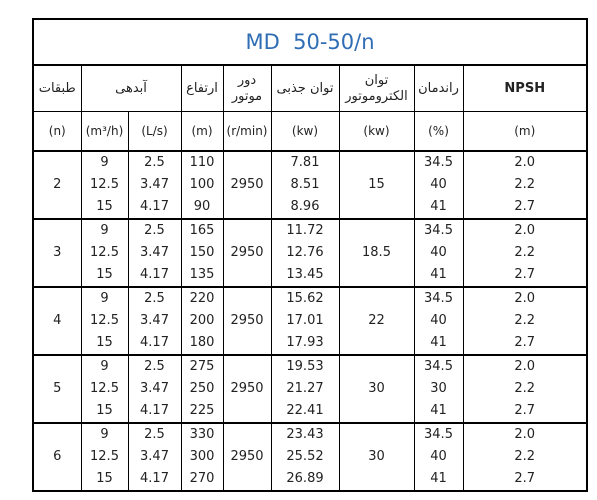  I want to click on head: 330, so click(202, 434).